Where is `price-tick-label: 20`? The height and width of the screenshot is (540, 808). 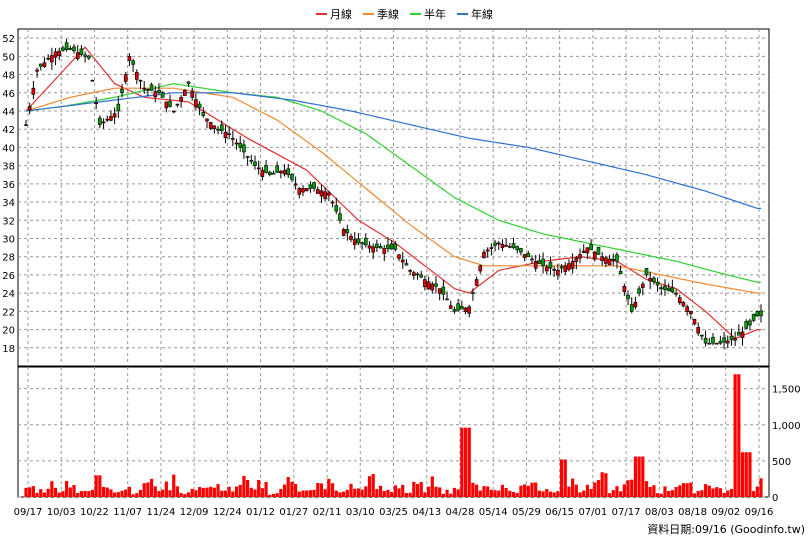
price-tick-label: 20 is located at coordinates (8, 331).